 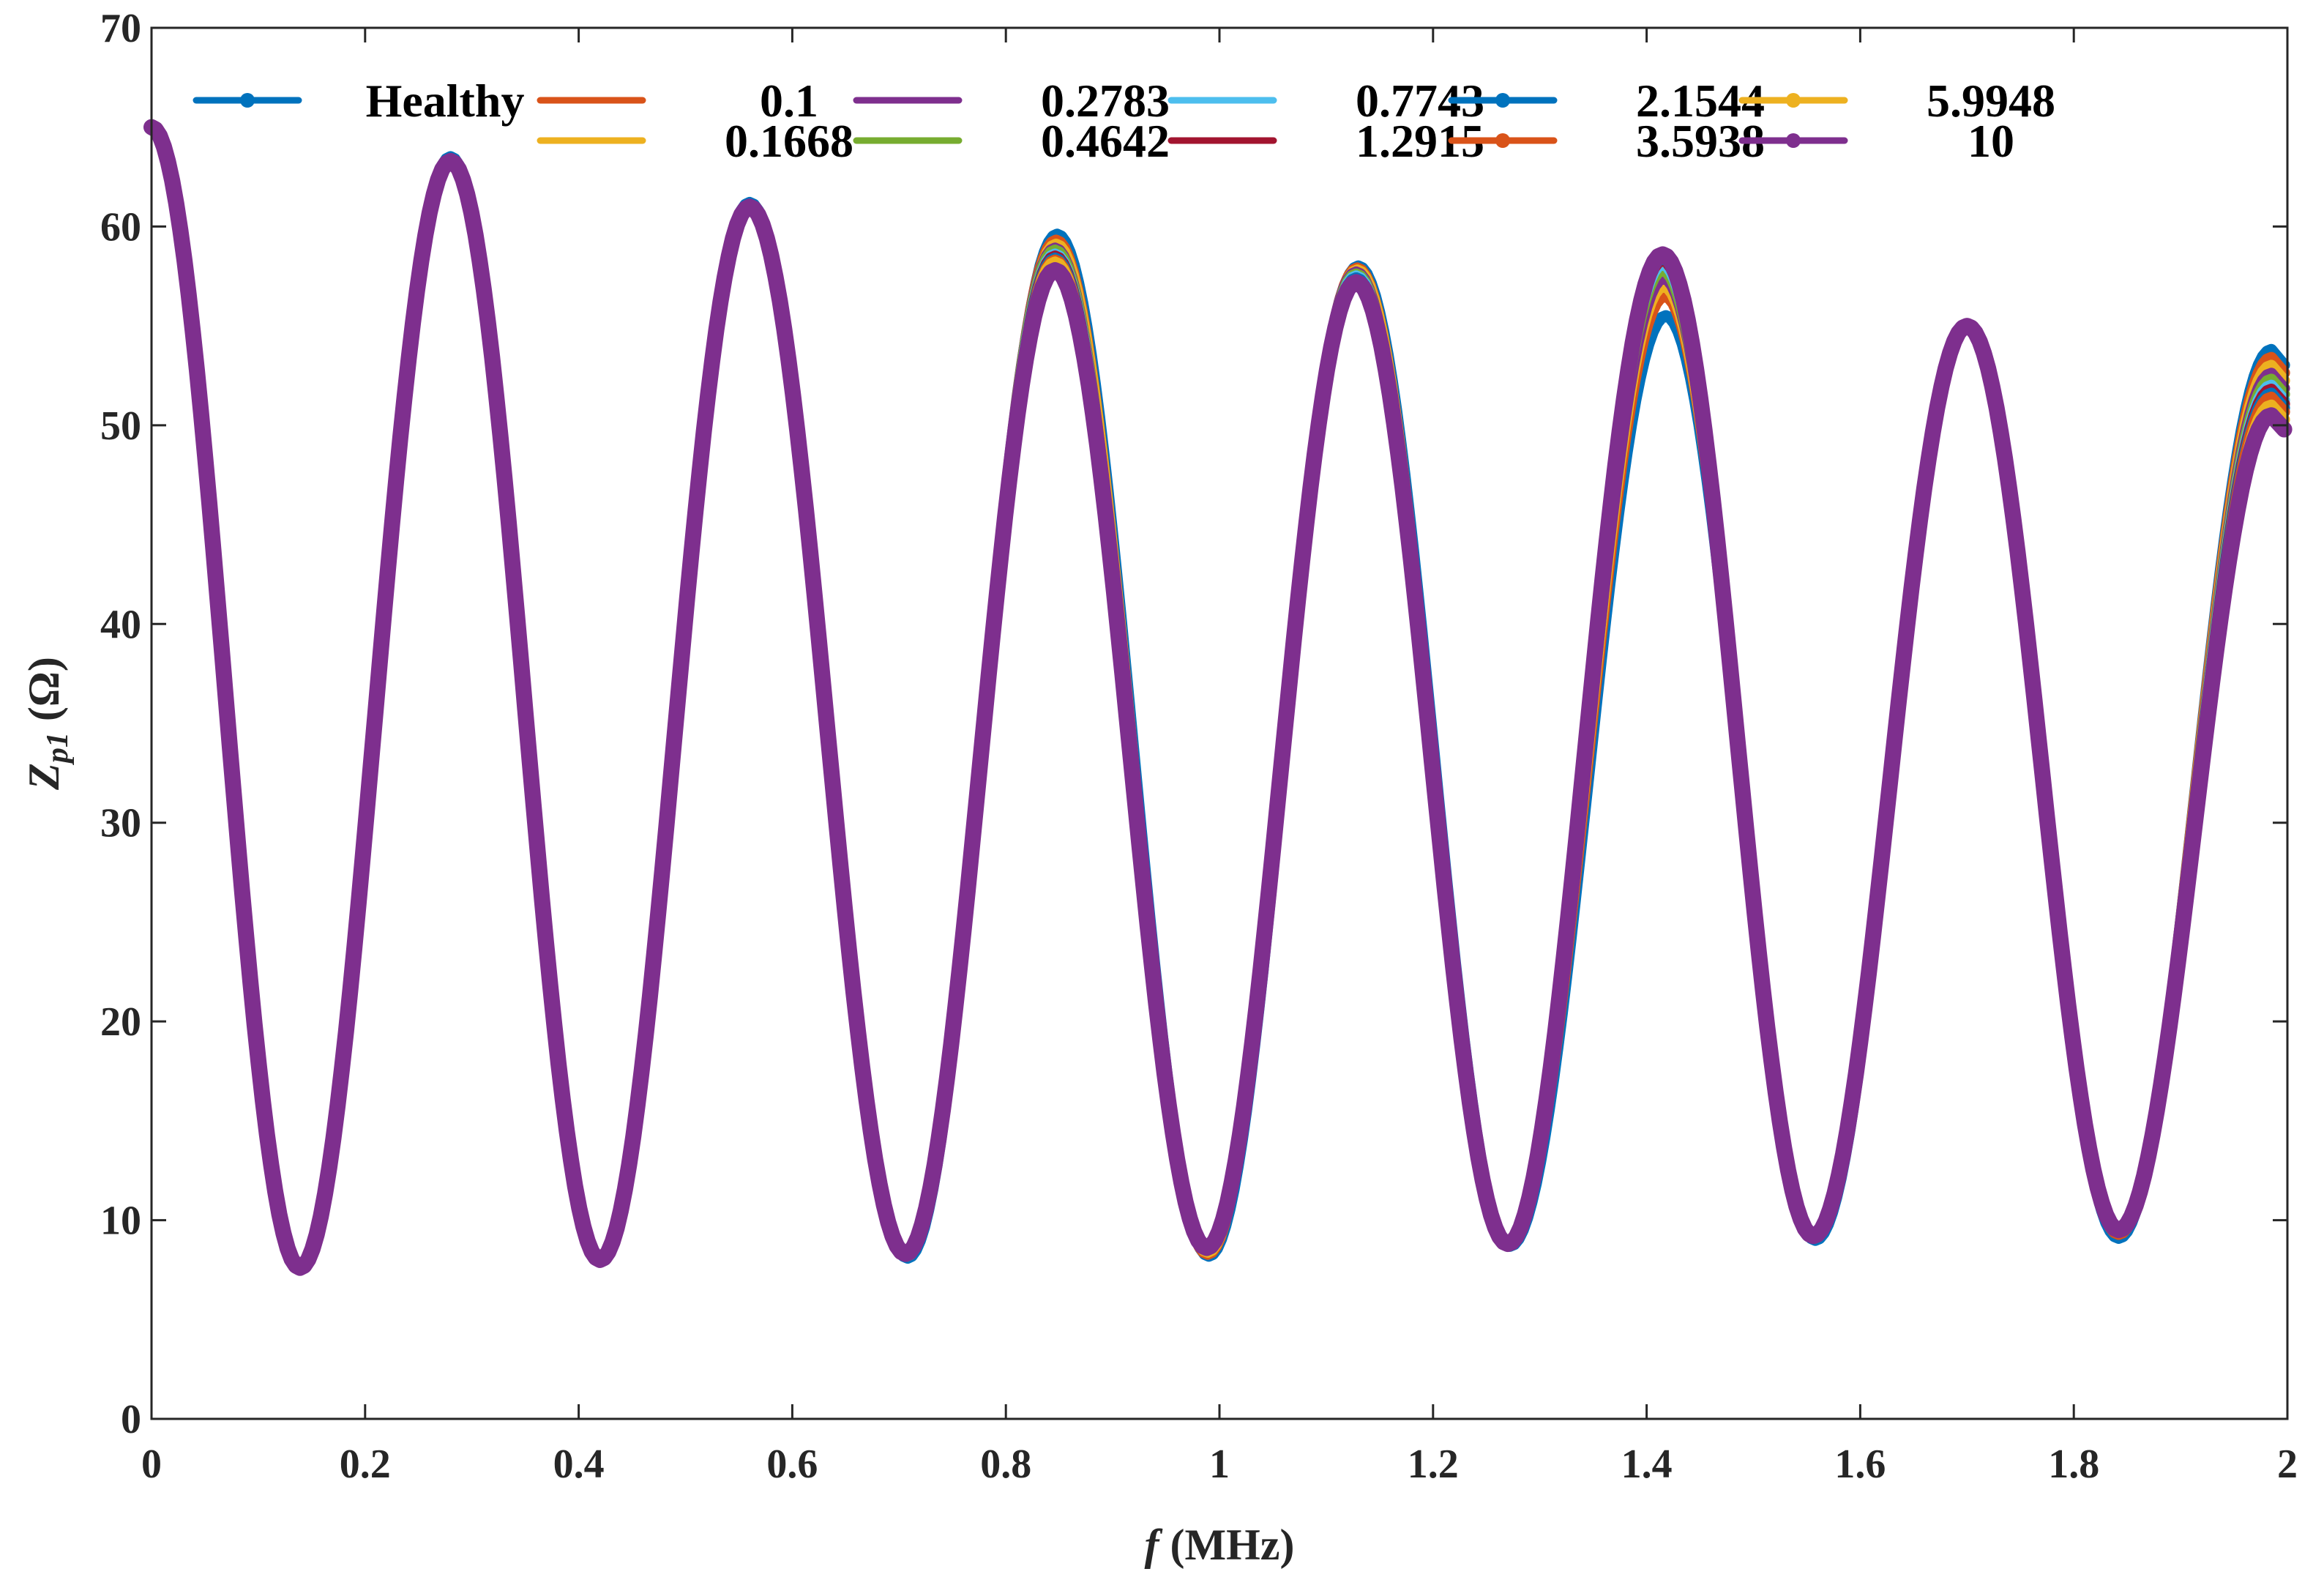 I want to click on legend-label: 0.2783, so click(x=1105, y=101).